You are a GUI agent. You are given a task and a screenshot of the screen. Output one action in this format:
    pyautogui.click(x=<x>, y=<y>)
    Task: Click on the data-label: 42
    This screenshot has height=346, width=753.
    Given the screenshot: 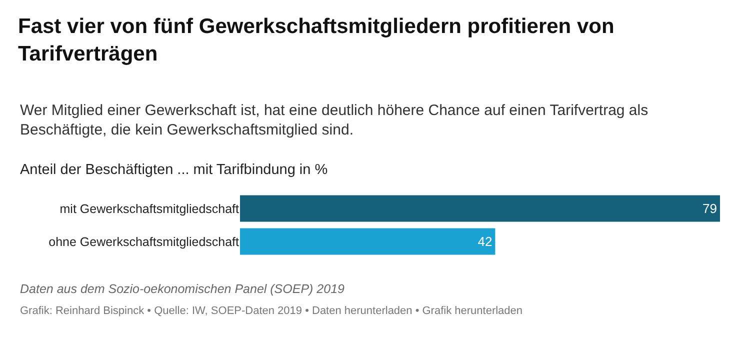 What is the action you would take?
    pyautogui.click(x=485, y=241)
    